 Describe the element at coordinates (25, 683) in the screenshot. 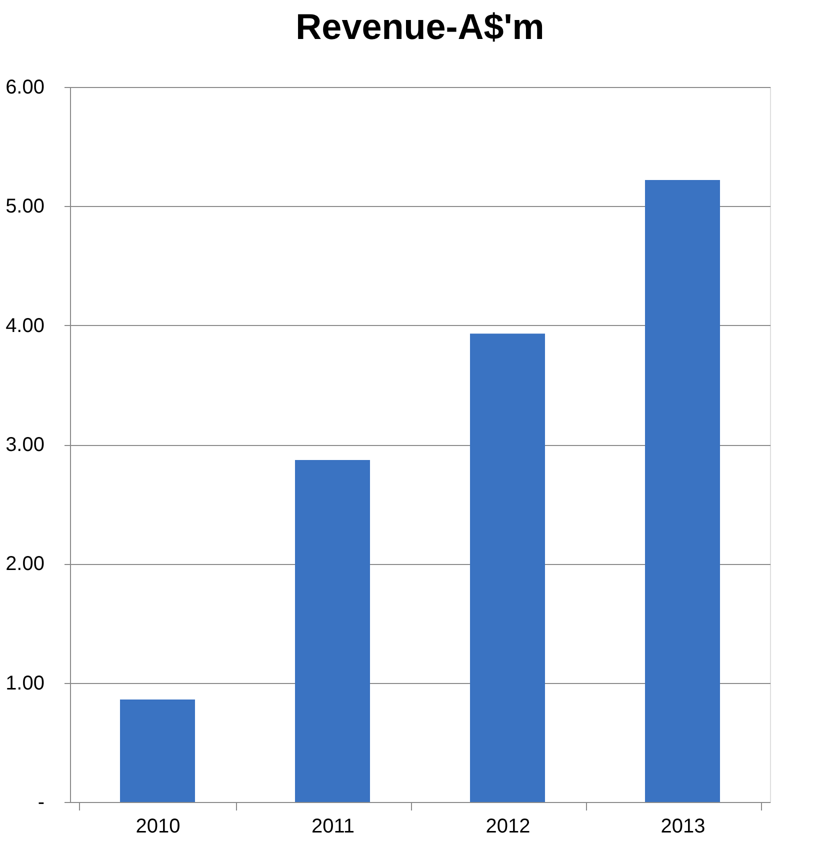

I see `y-tick-label: 1.00` at that location.